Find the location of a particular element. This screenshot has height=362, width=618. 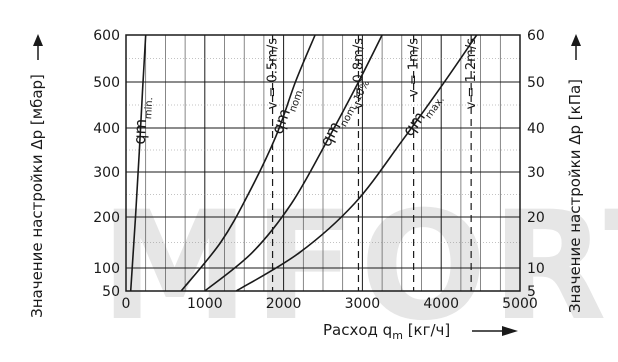

velocity-label: v = 0.5m/s is located at coordinates (273, 74).